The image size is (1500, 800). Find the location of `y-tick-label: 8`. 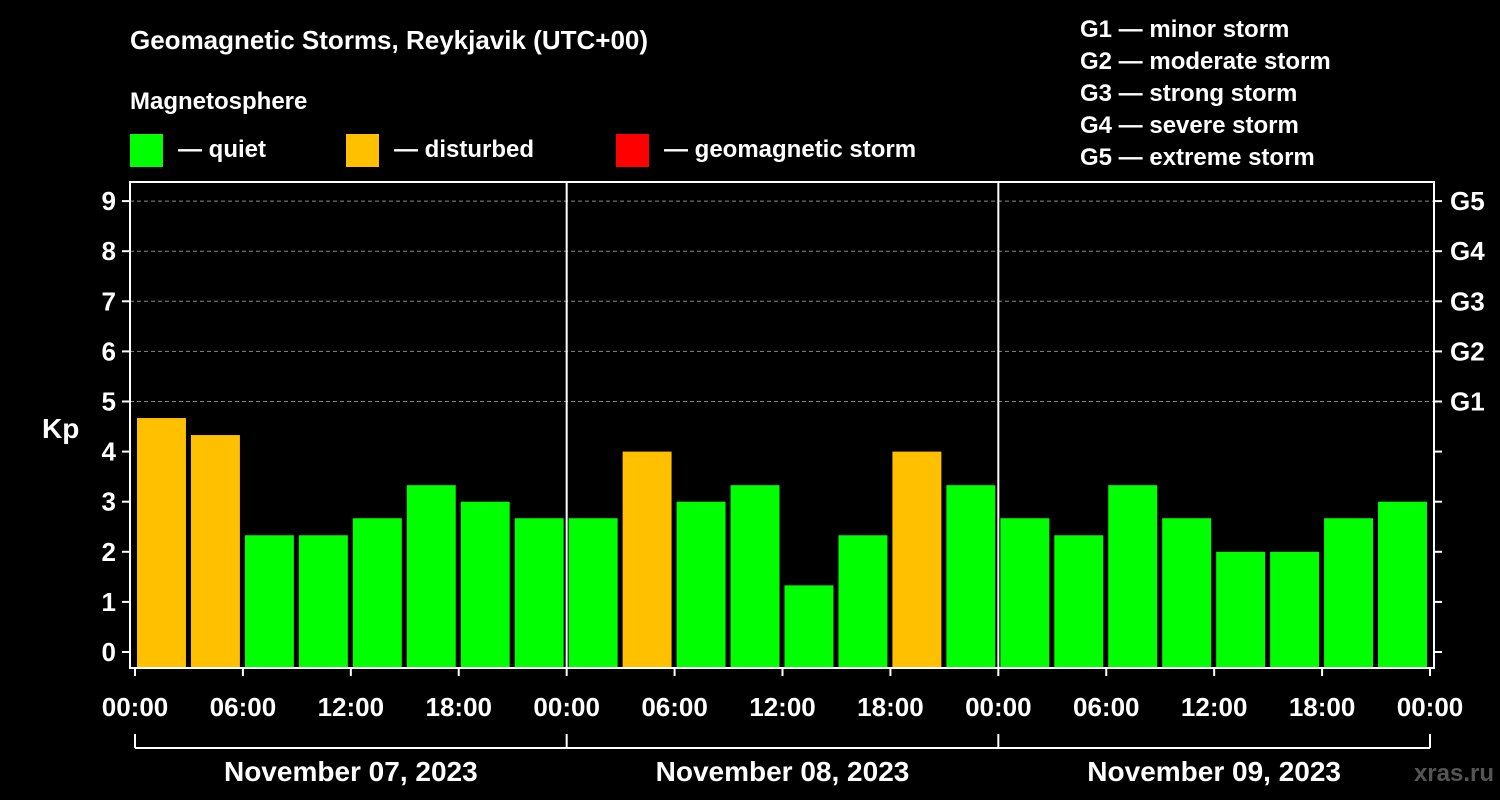

y-tick-label: 8 is located at coordinates (109, 251).